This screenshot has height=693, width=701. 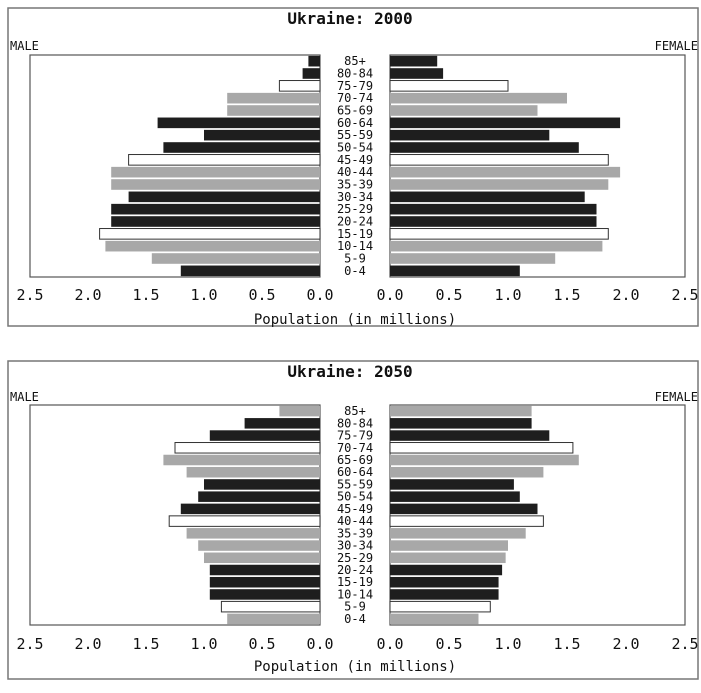 What do you see at coordinates (414, 61) in the screenshot?
I see `female-bar-85+` at bounding box center [414, 61].